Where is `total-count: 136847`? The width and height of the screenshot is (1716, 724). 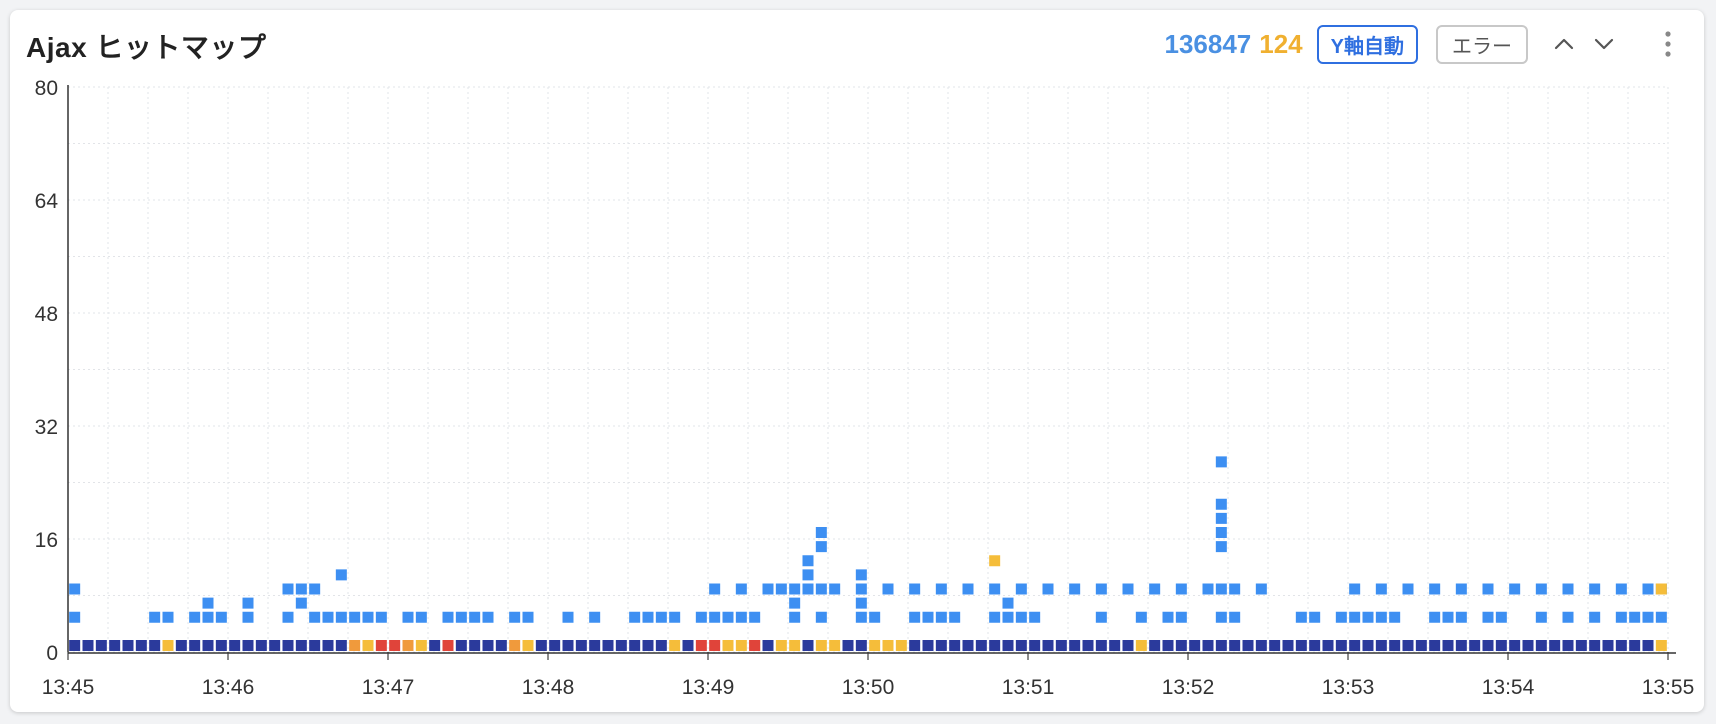
total-count: 136847 is located at coordinates (1208, 43).